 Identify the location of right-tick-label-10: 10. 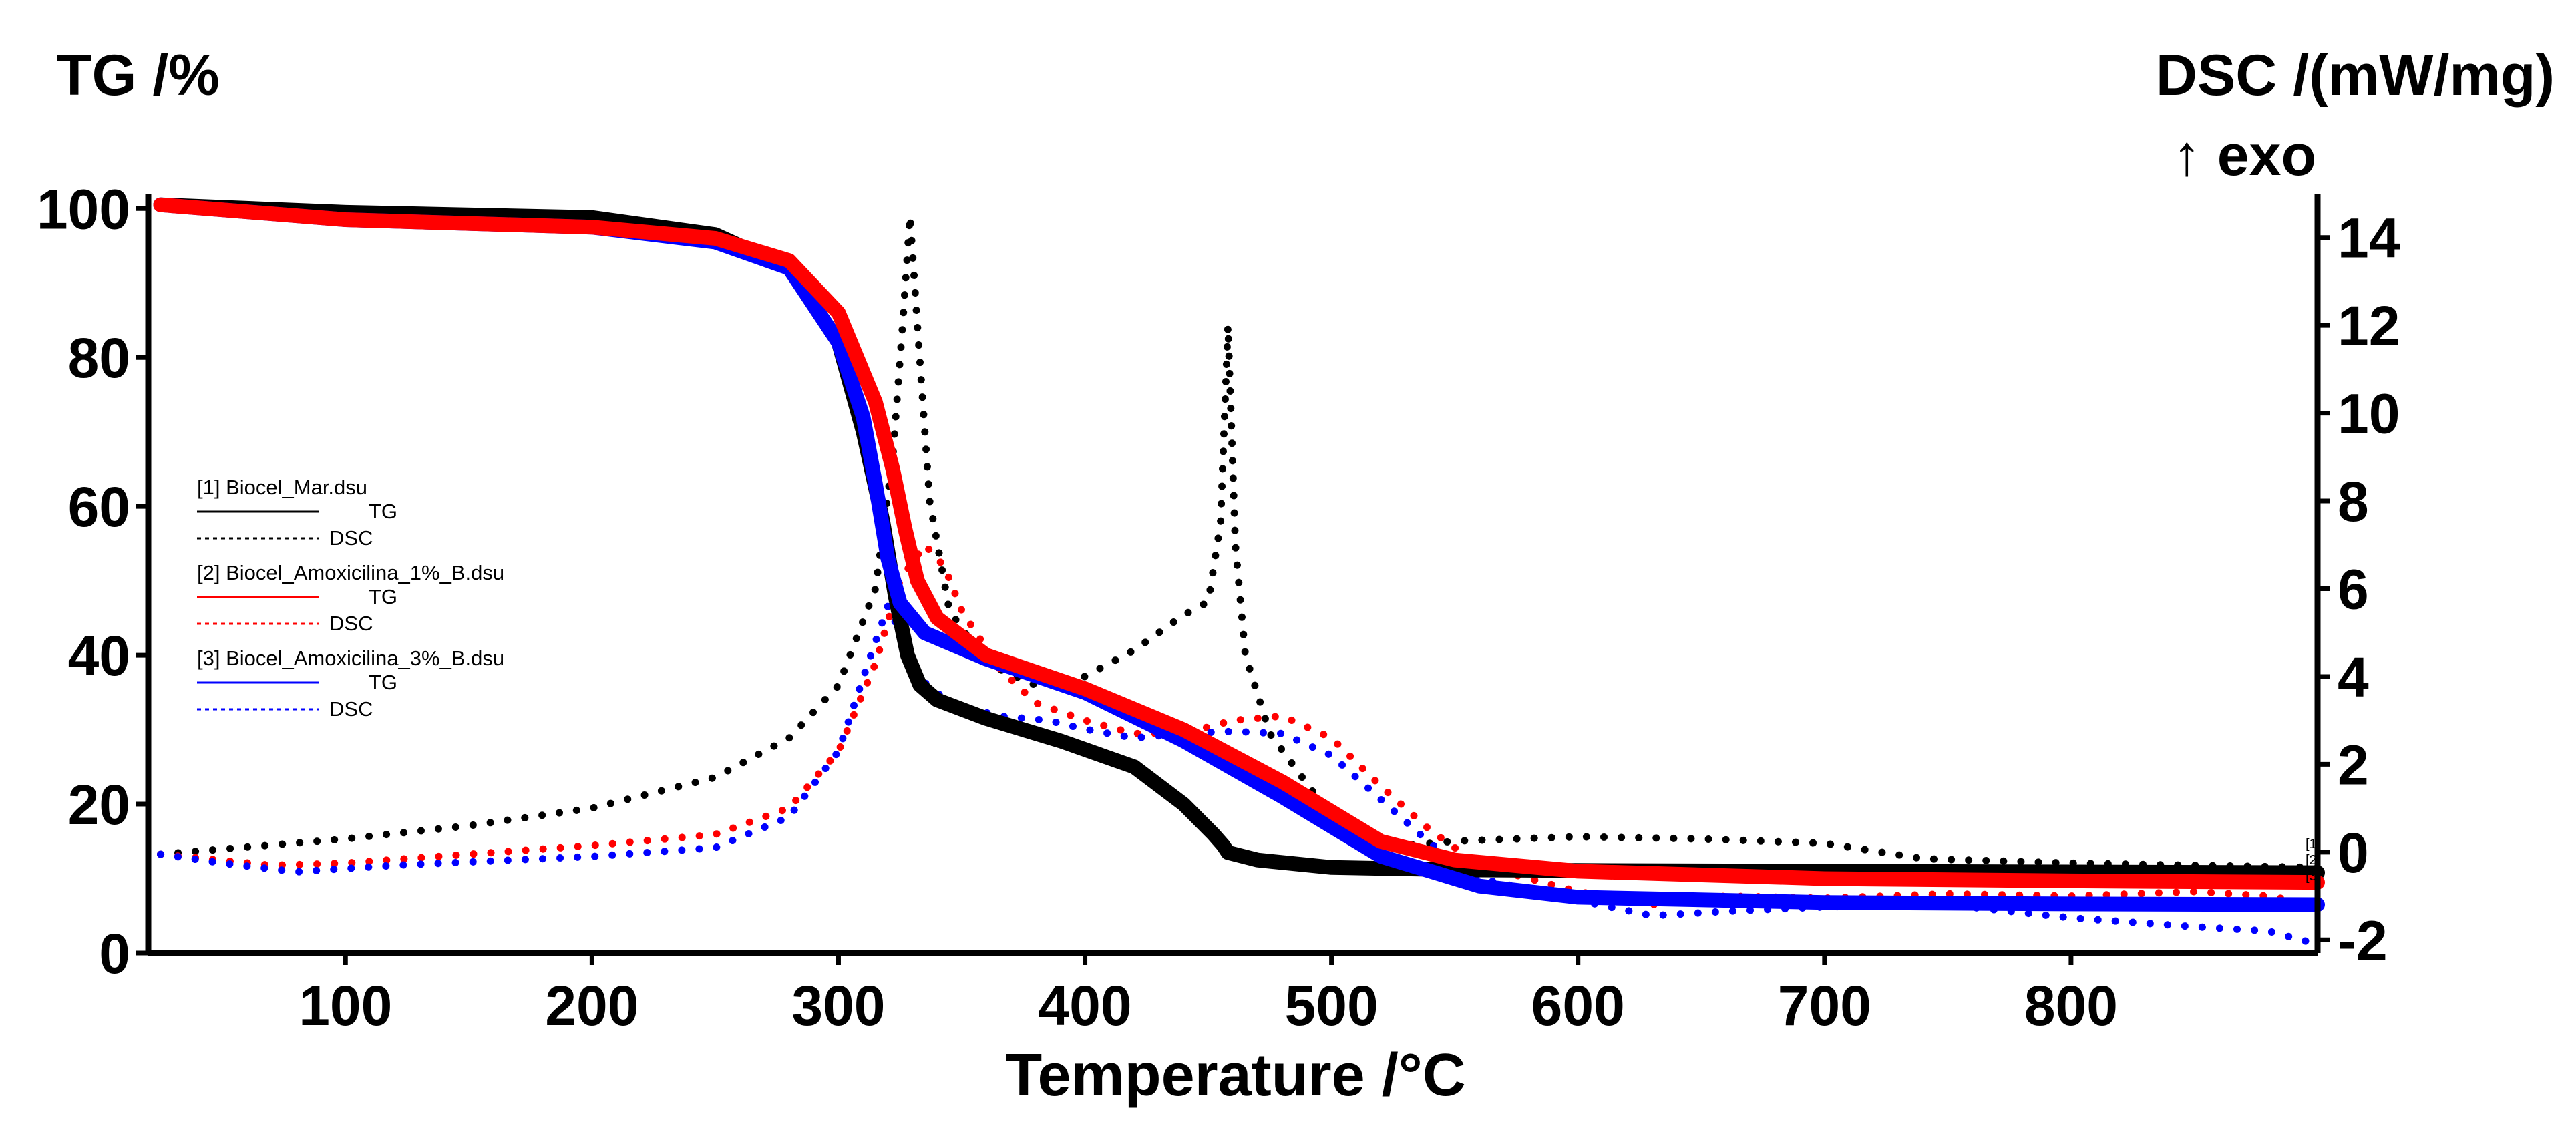
(2369, 414).